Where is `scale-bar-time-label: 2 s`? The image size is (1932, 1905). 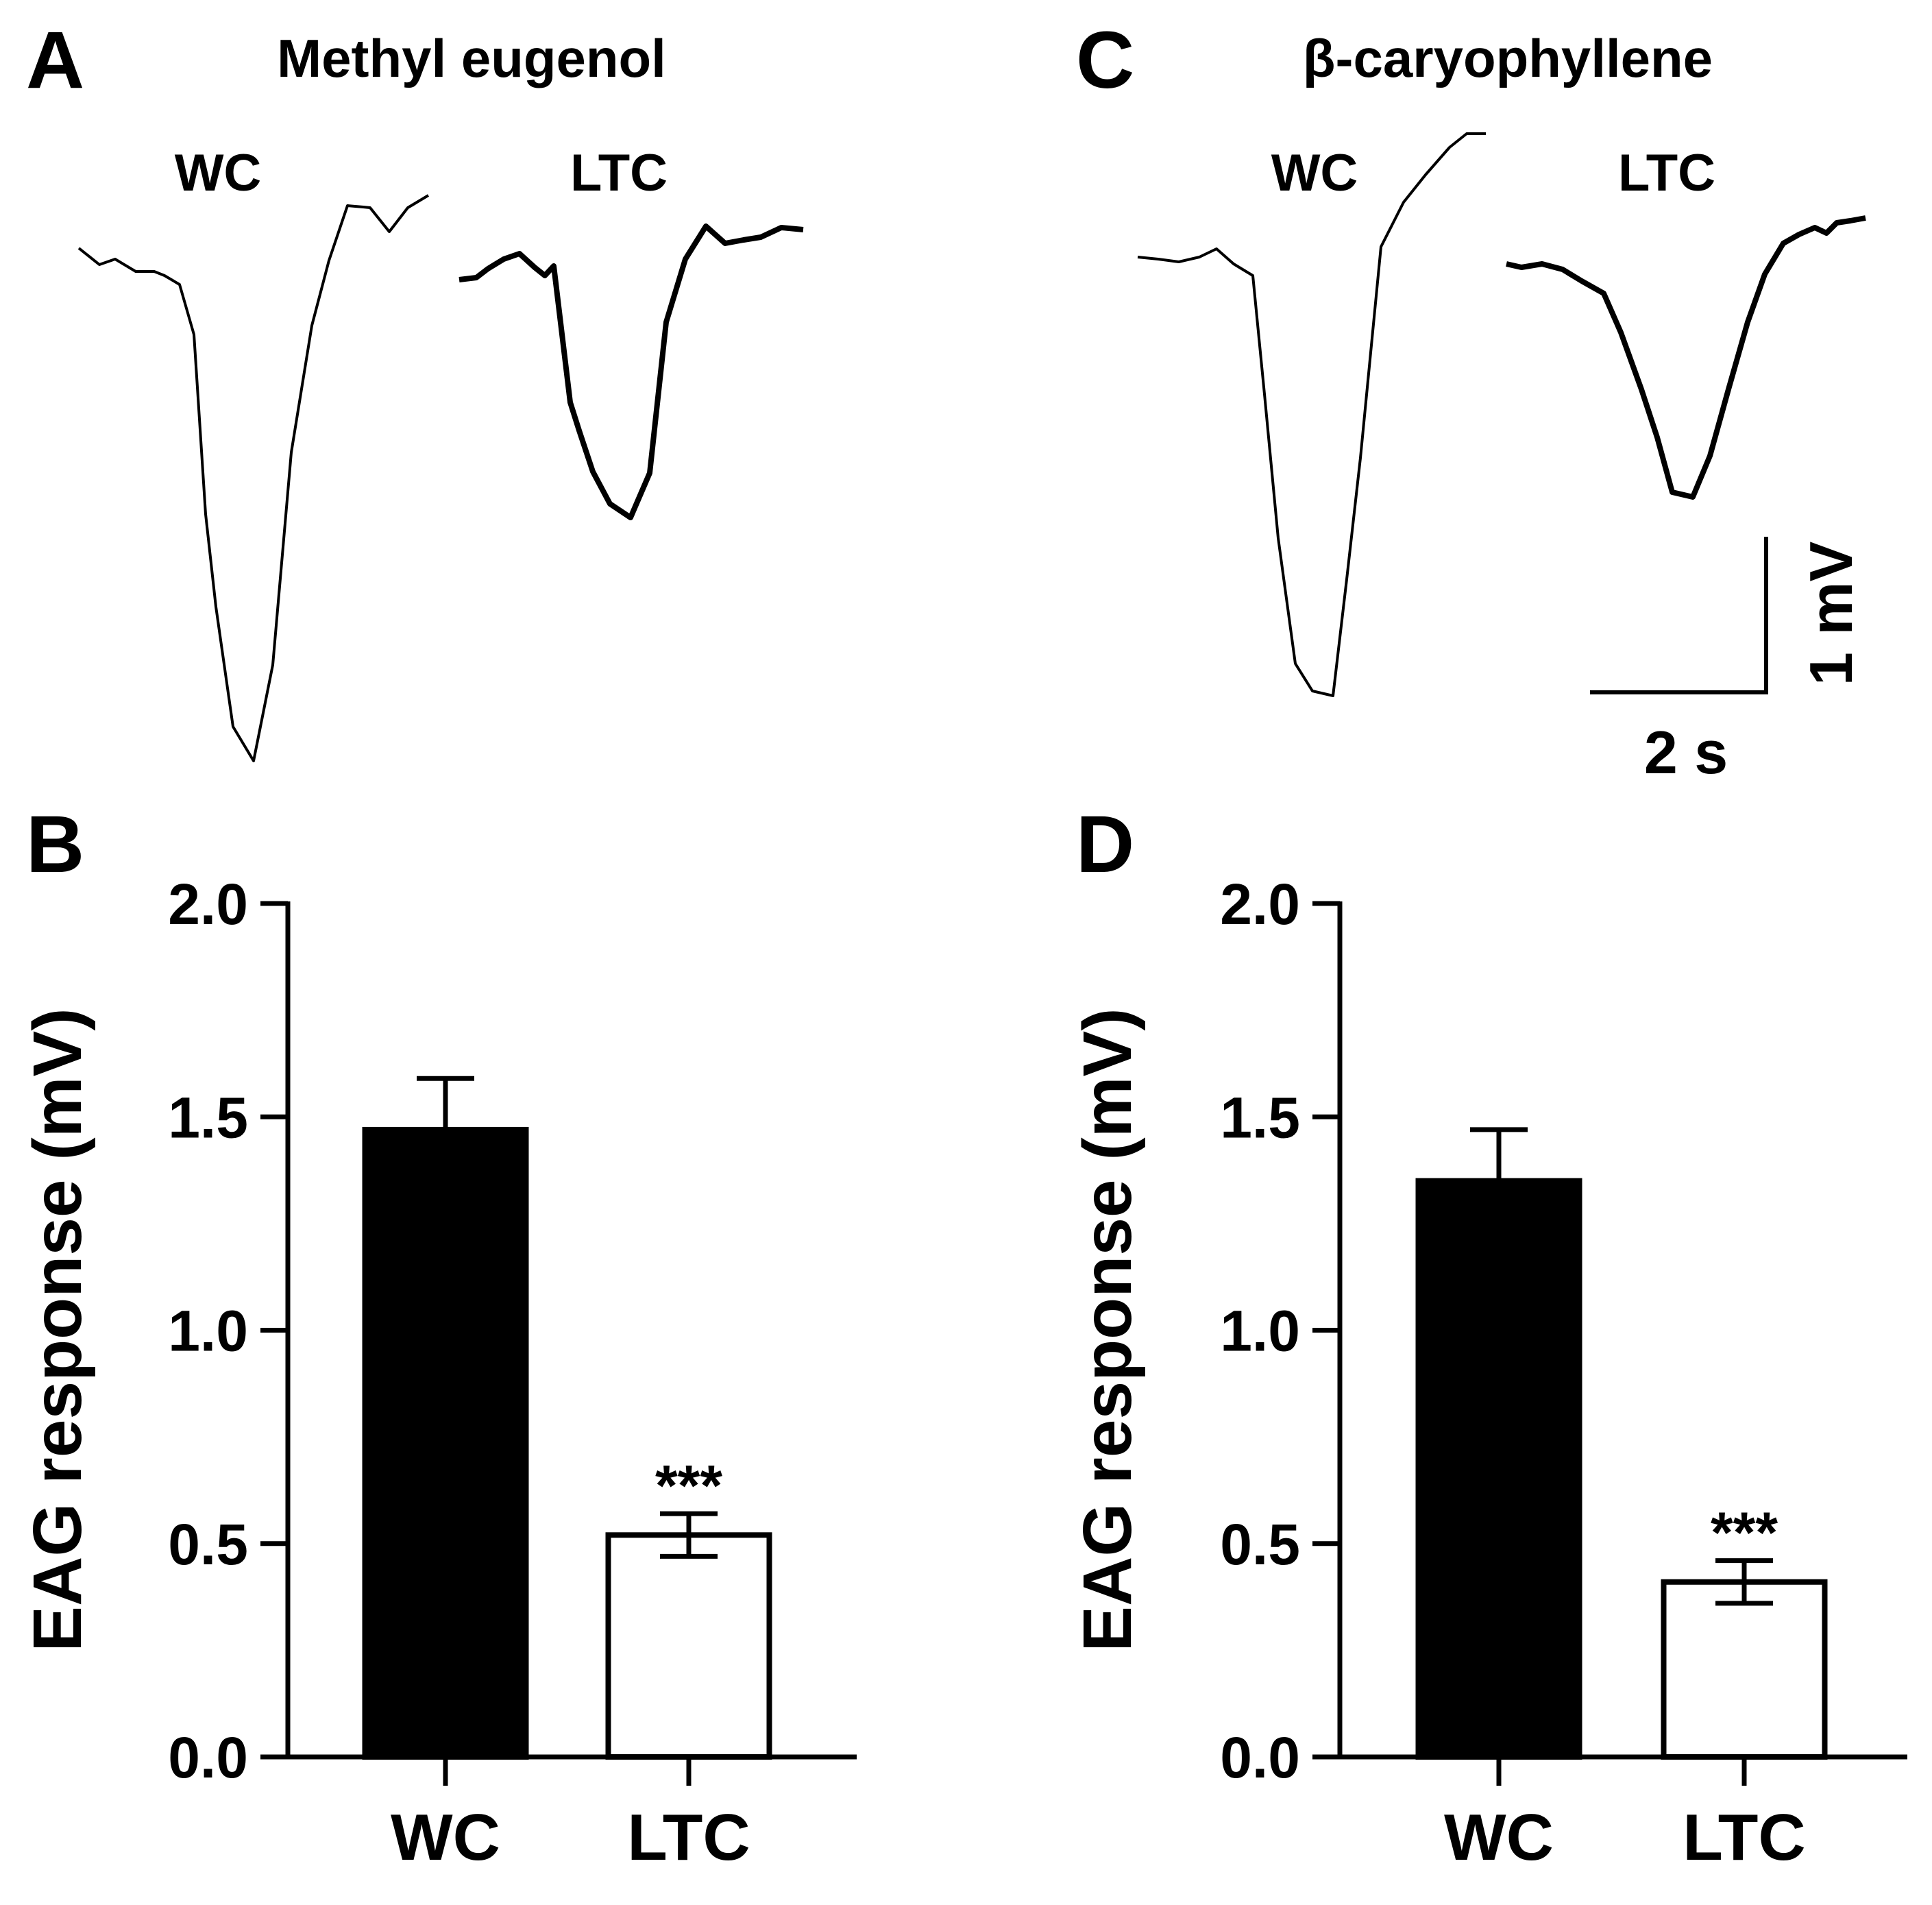 scale-bar-time-label: 2 s is located at coordinates (1686, 752).